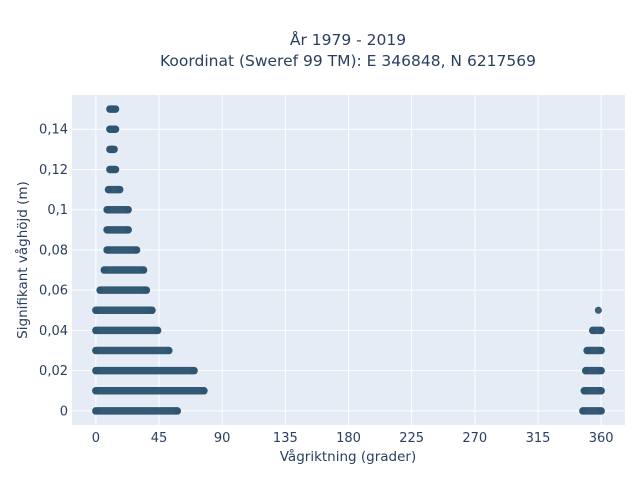  I want to click on x-tick-label: 135, so click(285, 438).